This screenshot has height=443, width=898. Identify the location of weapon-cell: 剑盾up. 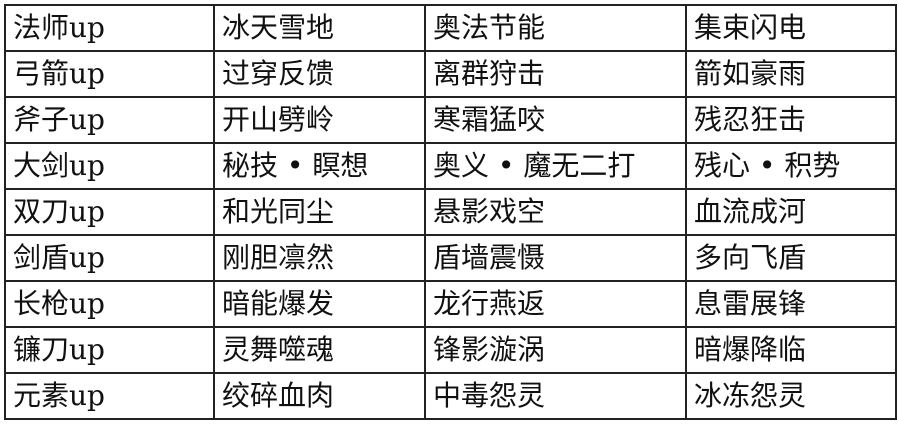
(109, 258).